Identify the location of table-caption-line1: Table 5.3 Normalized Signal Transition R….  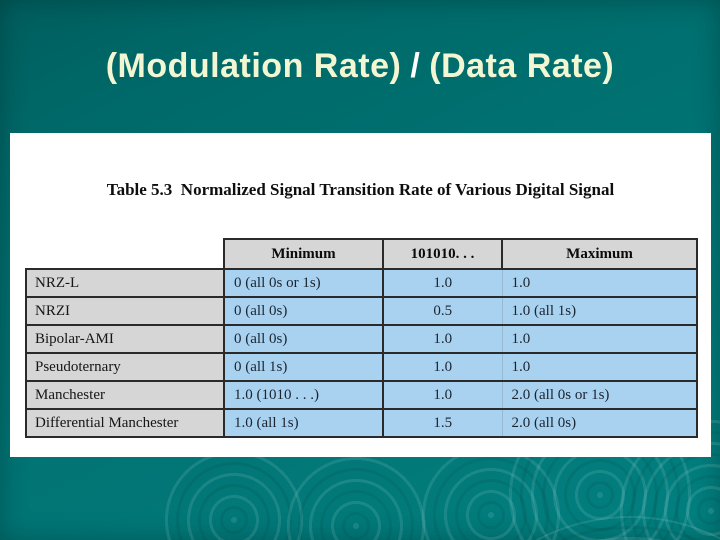
(360, 189).